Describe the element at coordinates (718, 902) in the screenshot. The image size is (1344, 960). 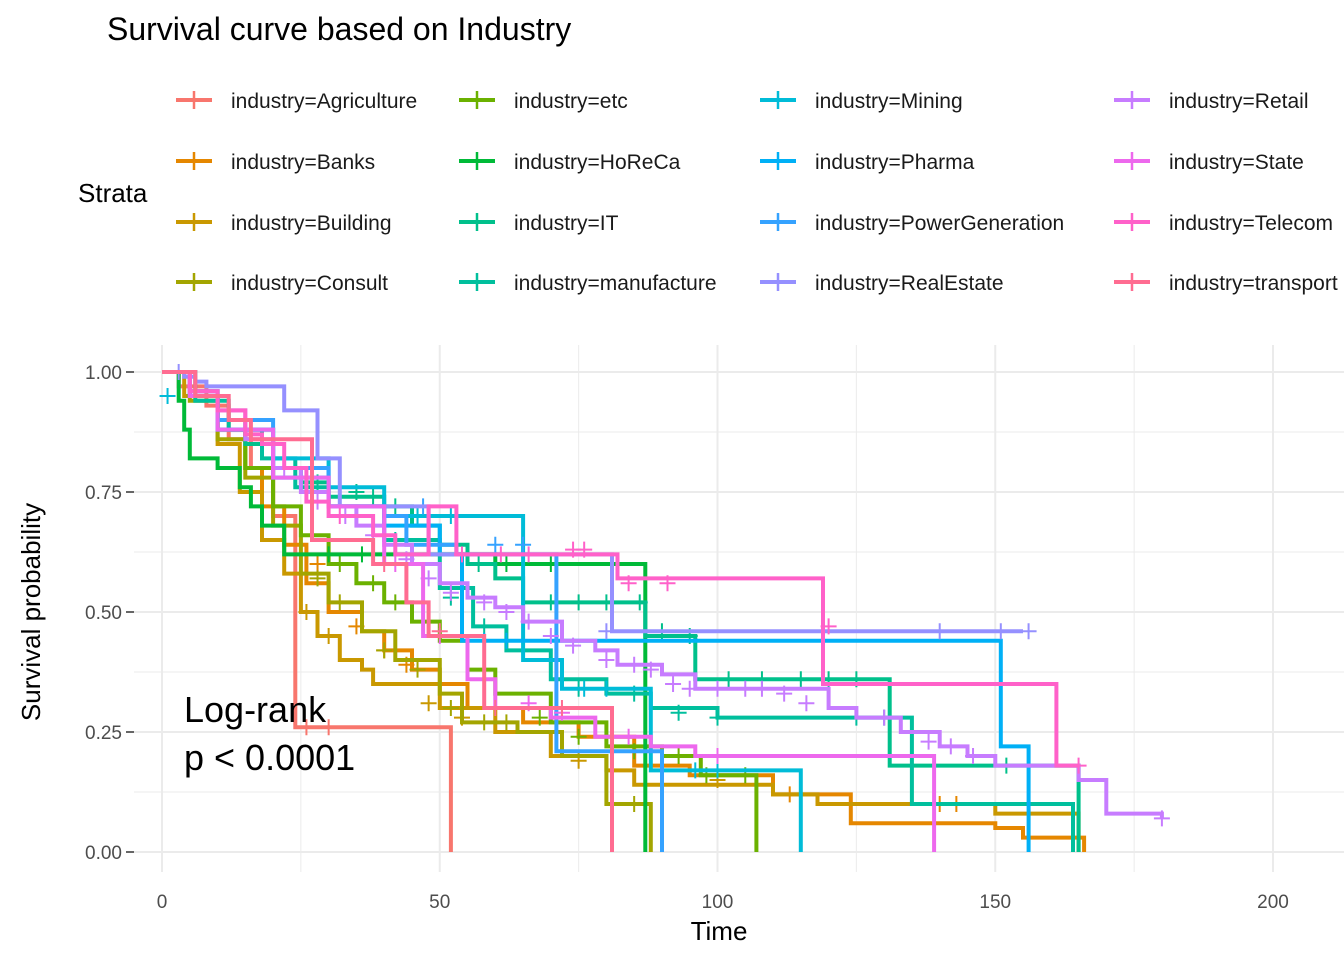
I see `x-tick-label: 100` at that location.